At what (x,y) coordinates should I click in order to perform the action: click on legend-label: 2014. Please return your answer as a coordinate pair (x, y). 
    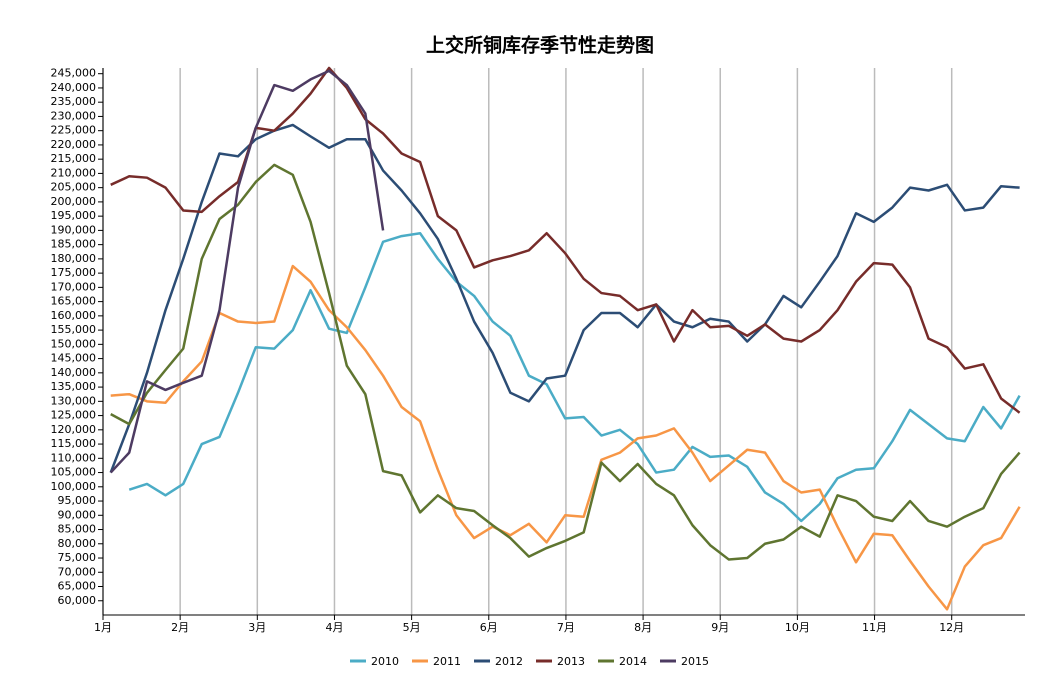
    Looking at the image, I should click on (633, 661).